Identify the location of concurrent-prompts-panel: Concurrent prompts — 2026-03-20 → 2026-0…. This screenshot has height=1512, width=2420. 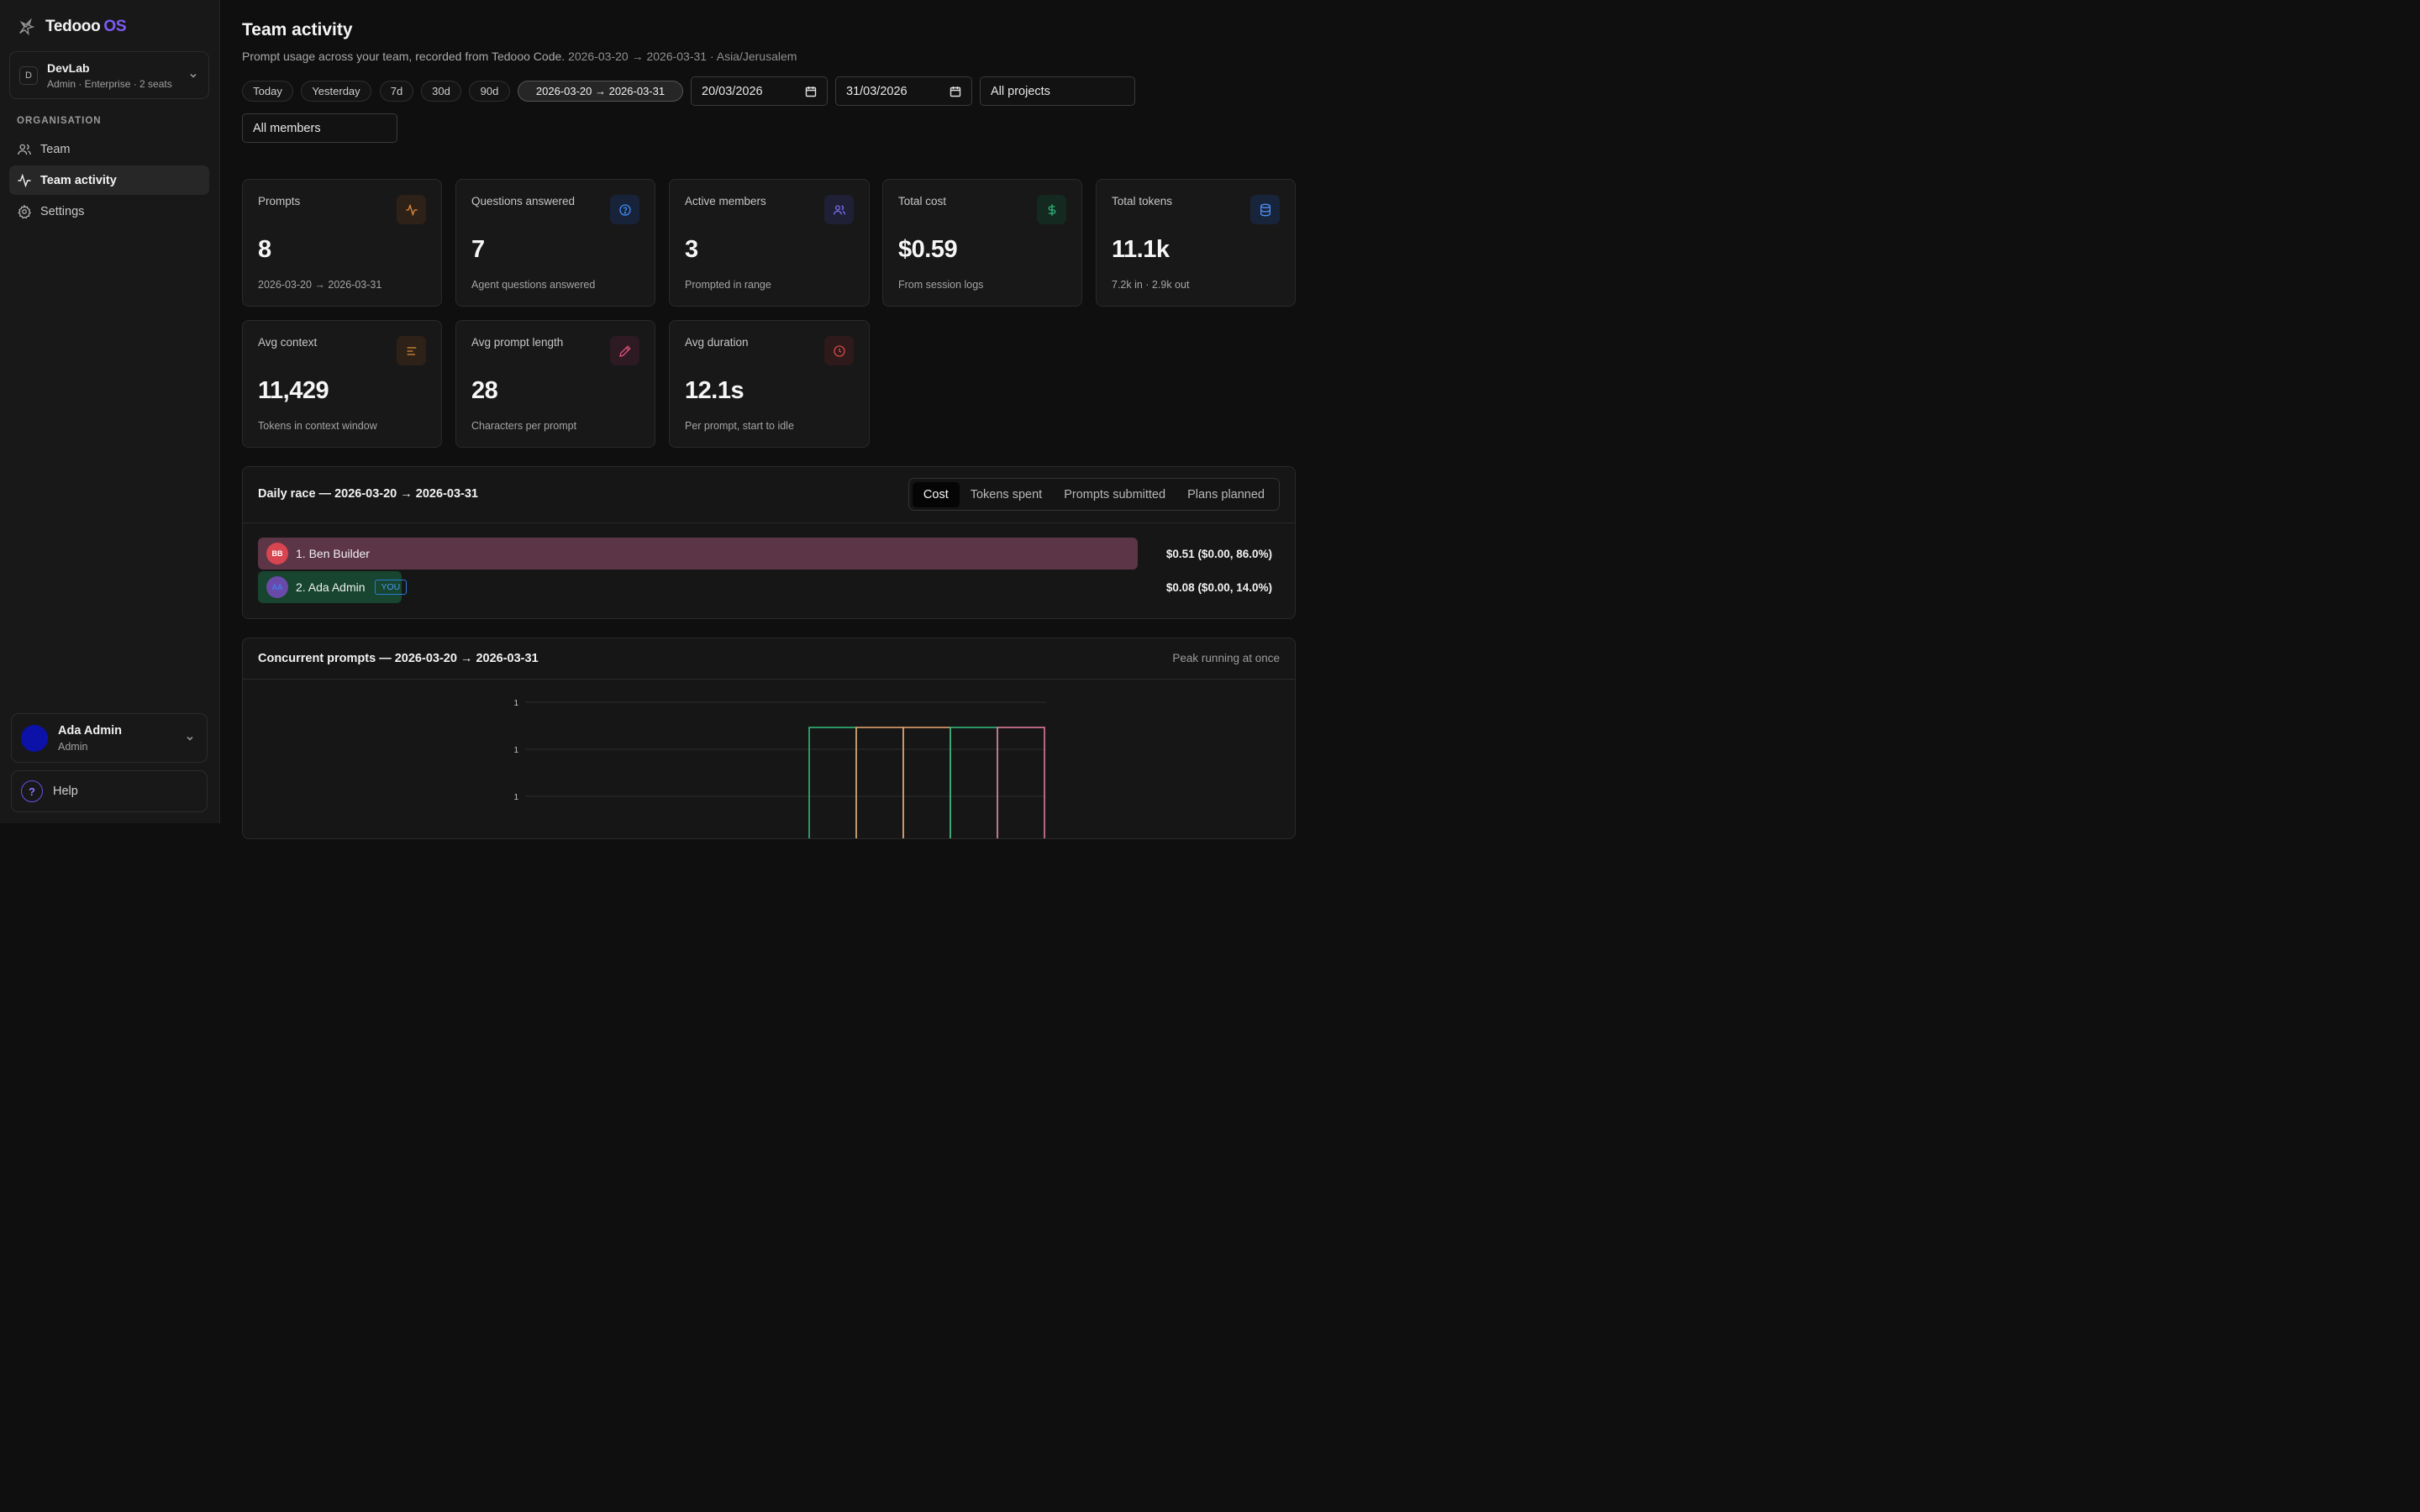
(769, 738).